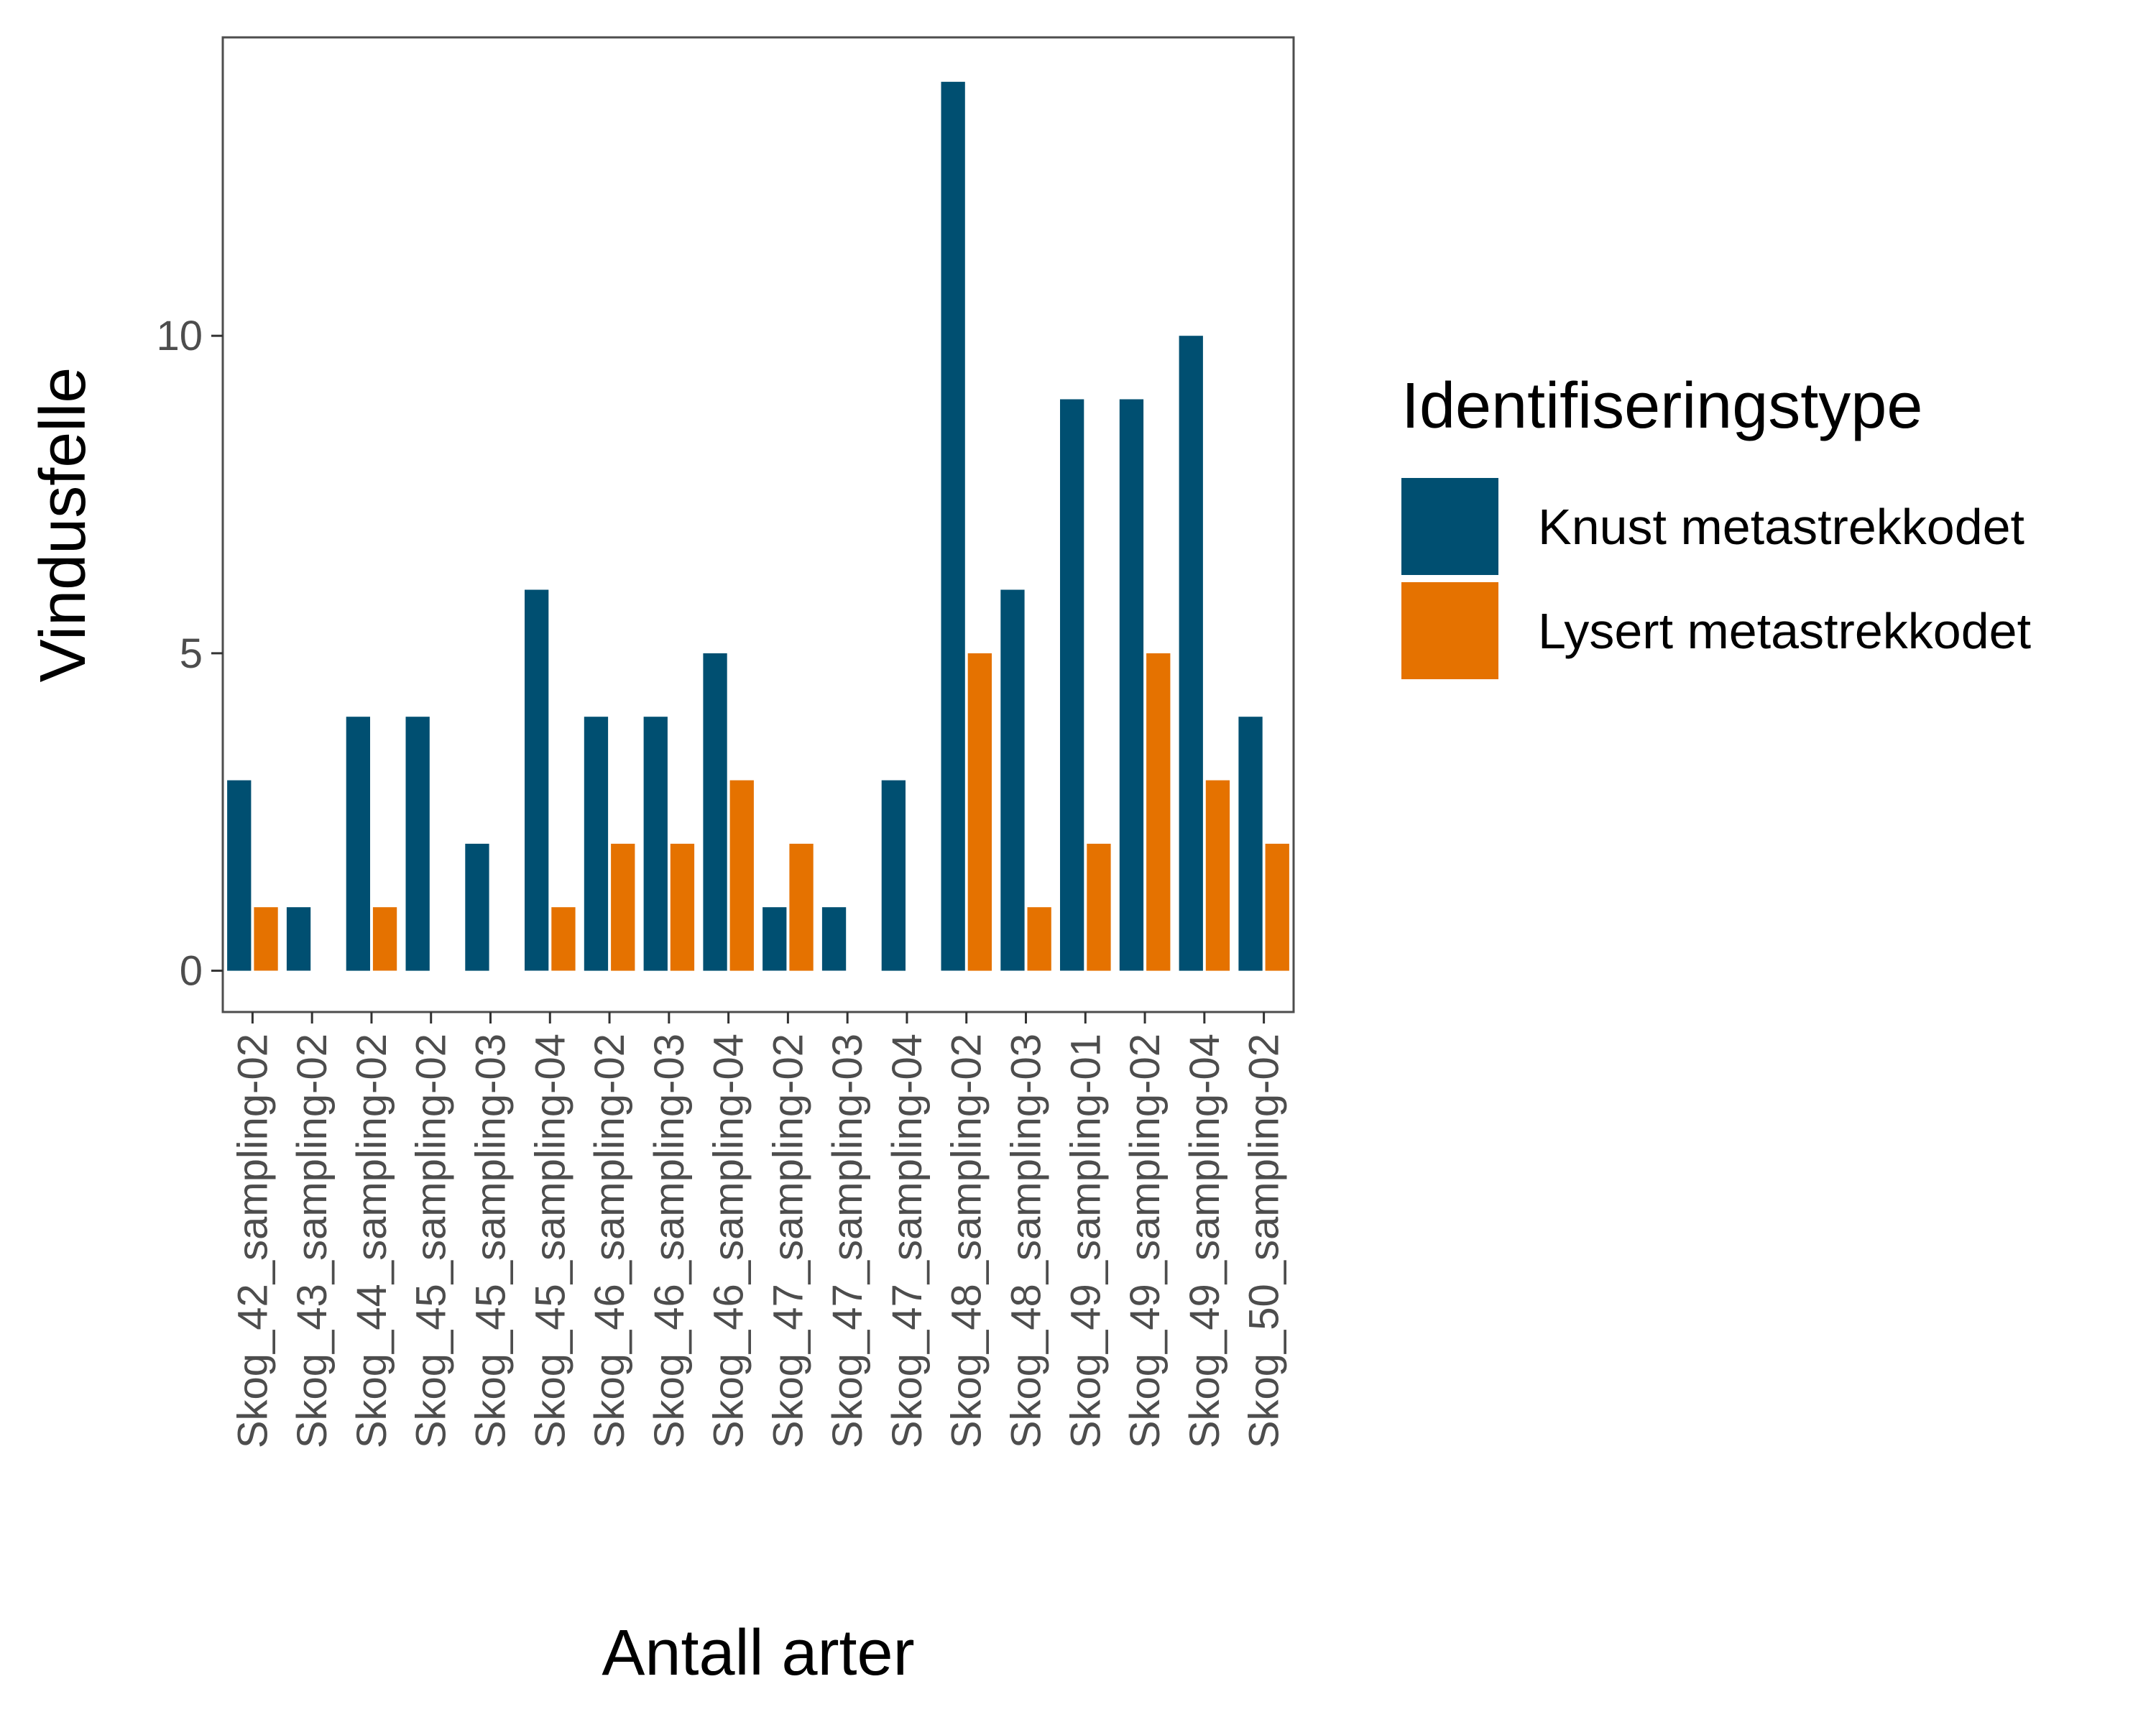 The image size is (2156, 1725). I want to click on x-tick-label: Skog_50_sampling-02, so click(1264, 1241).